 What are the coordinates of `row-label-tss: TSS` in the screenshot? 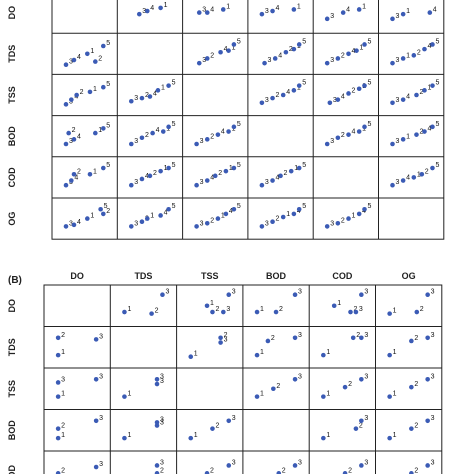 It's located at (12, 389).